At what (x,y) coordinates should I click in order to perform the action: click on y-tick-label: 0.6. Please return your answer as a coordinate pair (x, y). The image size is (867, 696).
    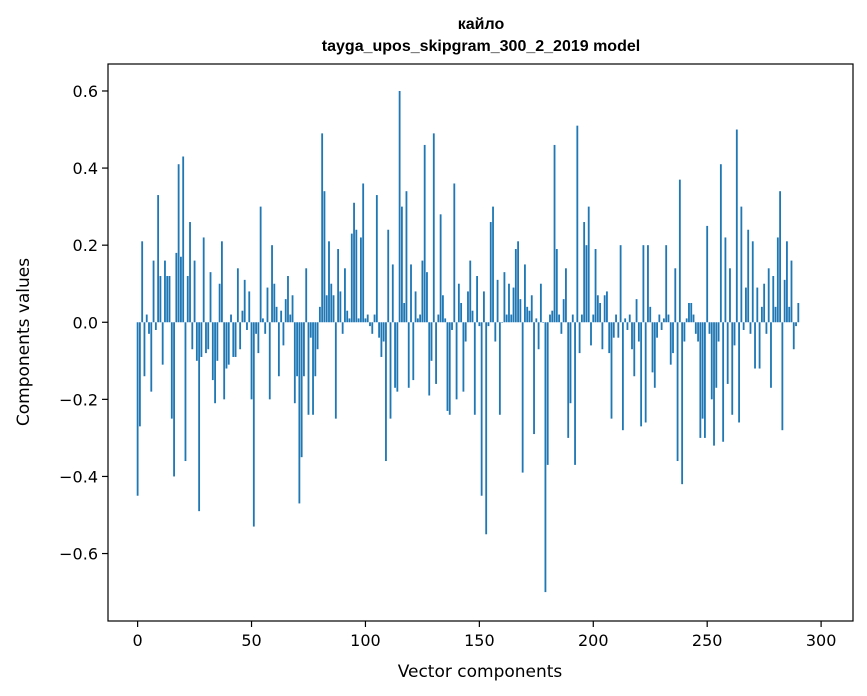
    Looking at the image, I should click on (85, 91).